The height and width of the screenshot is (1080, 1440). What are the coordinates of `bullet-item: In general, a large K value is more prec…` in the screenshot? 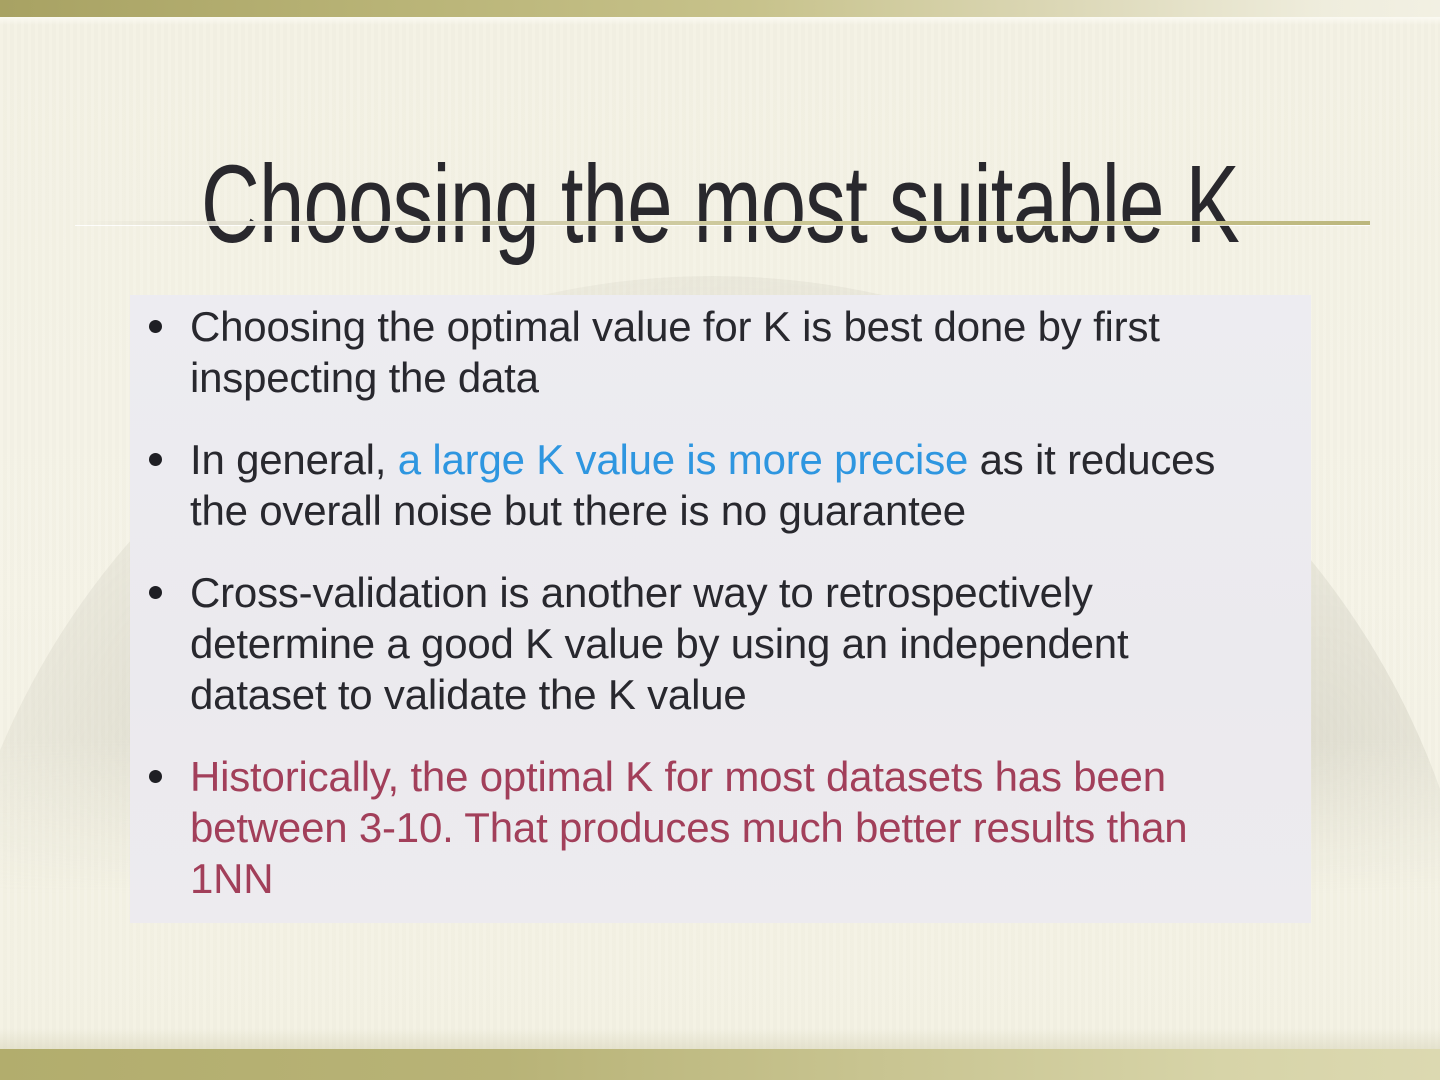 It's located at (720, 485).